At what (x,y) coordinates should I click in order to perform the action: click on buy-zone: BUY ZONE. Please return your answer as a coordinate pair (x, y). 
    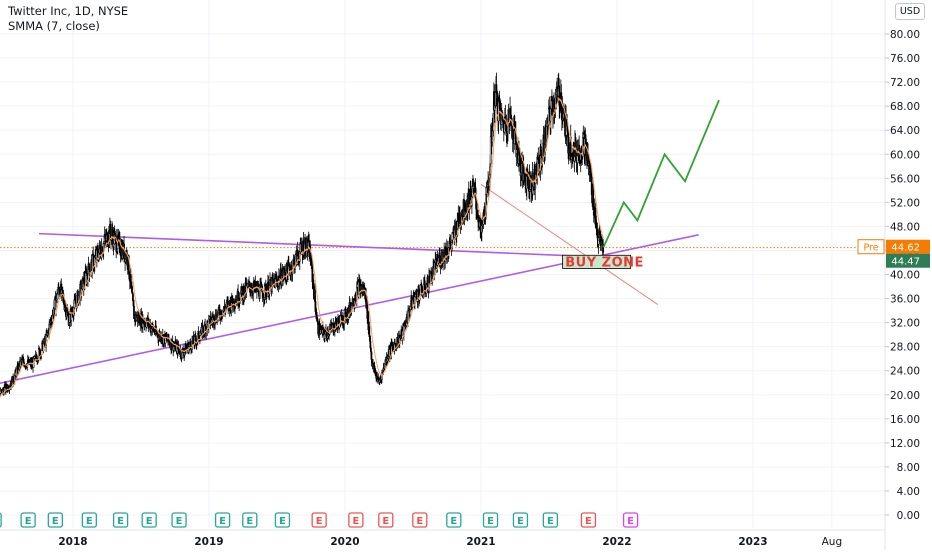
    Looking at the image, I should click on (603, 262).